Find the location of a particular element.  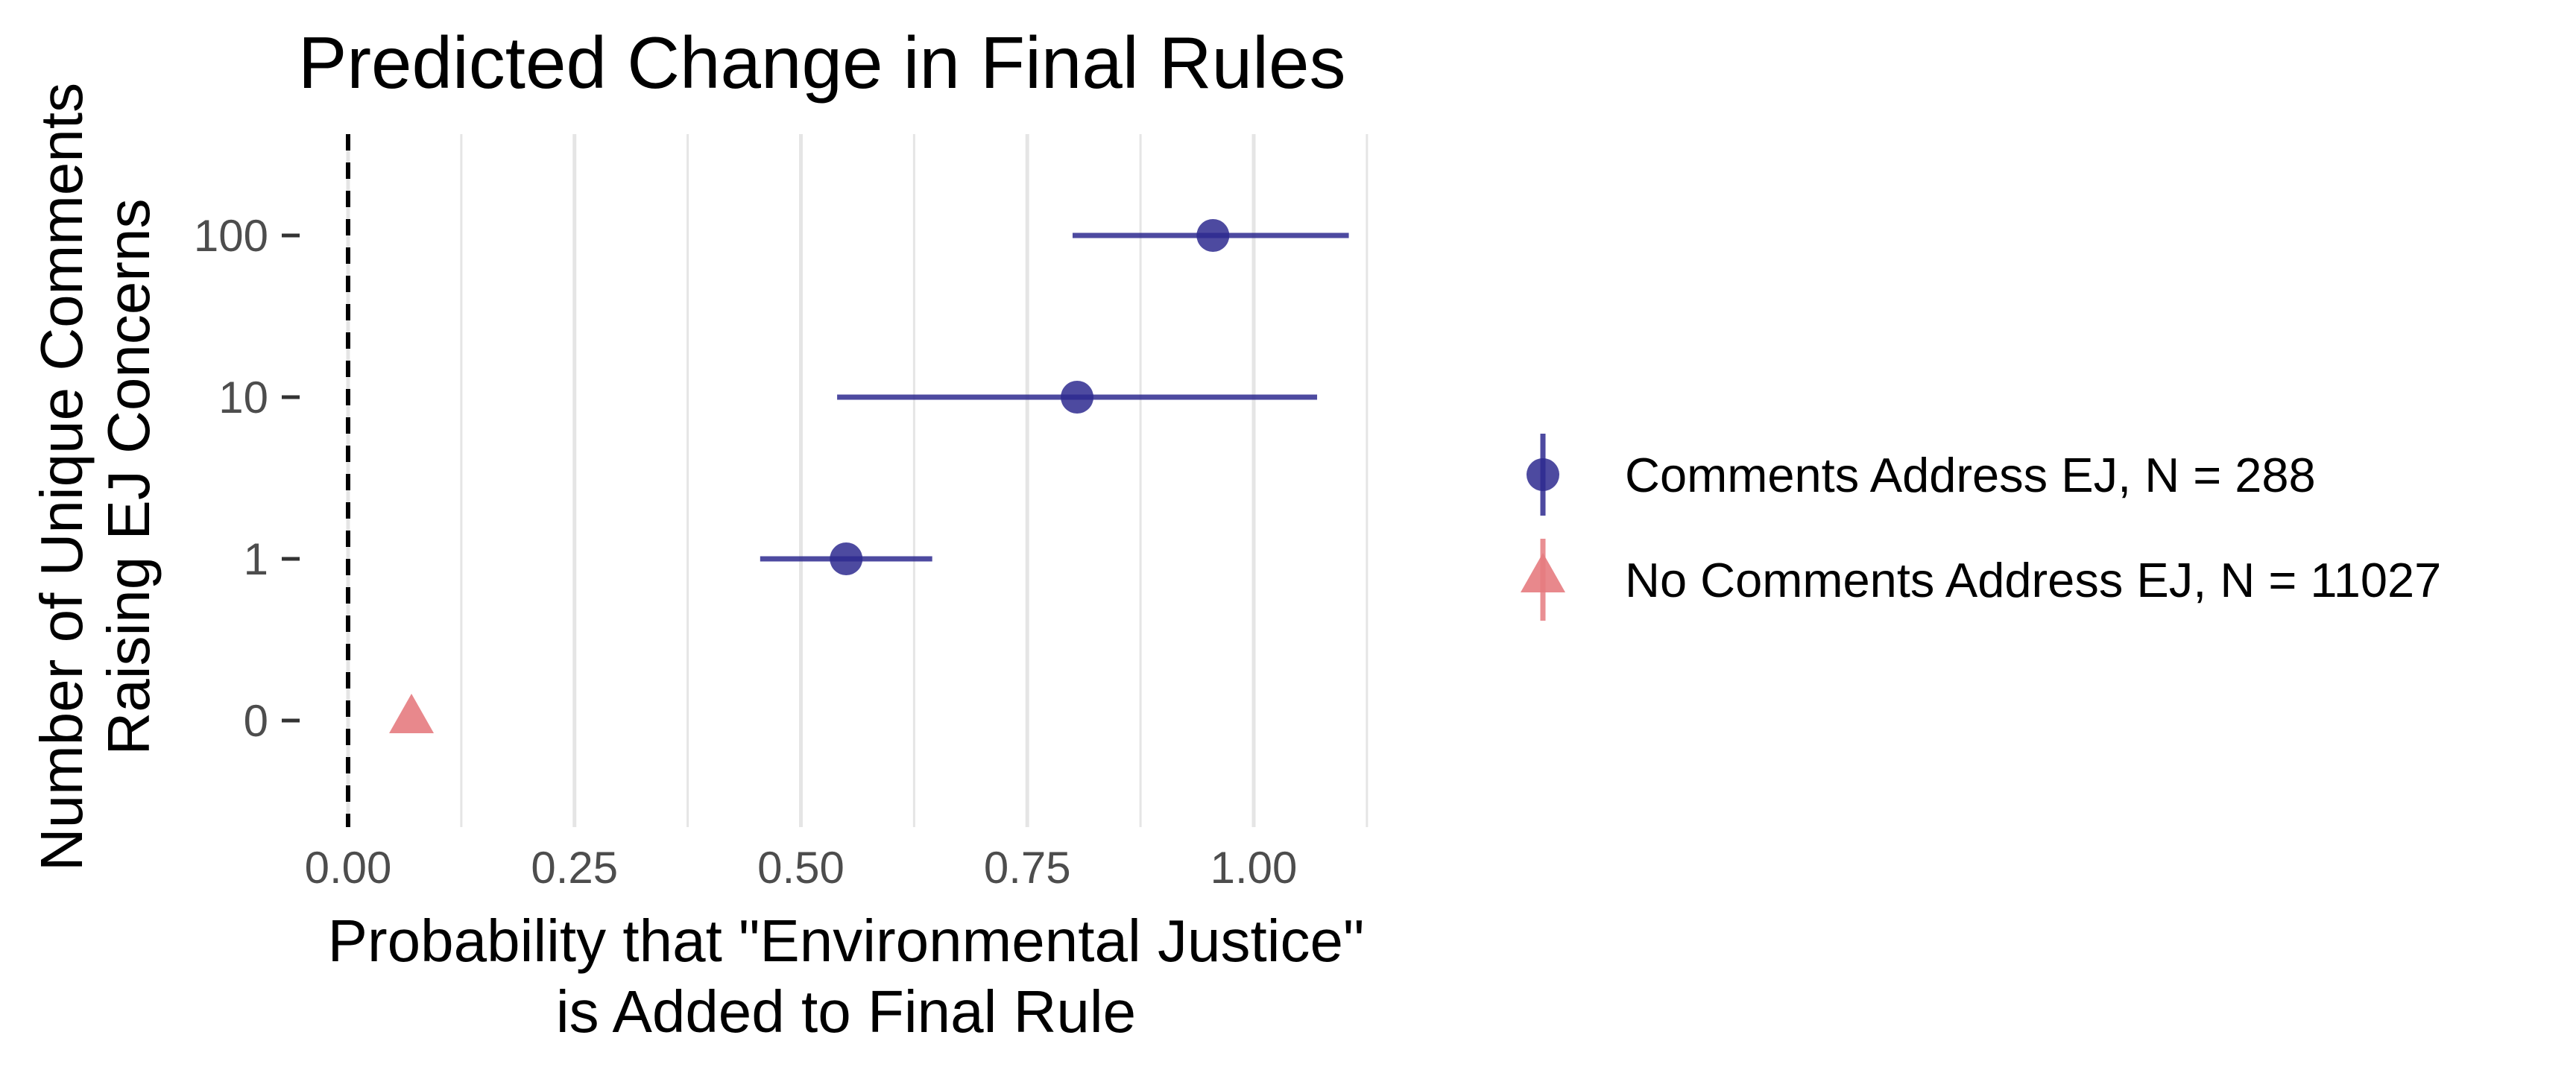

y-tick-label-100: 100 is located at coordinates (231, 236).